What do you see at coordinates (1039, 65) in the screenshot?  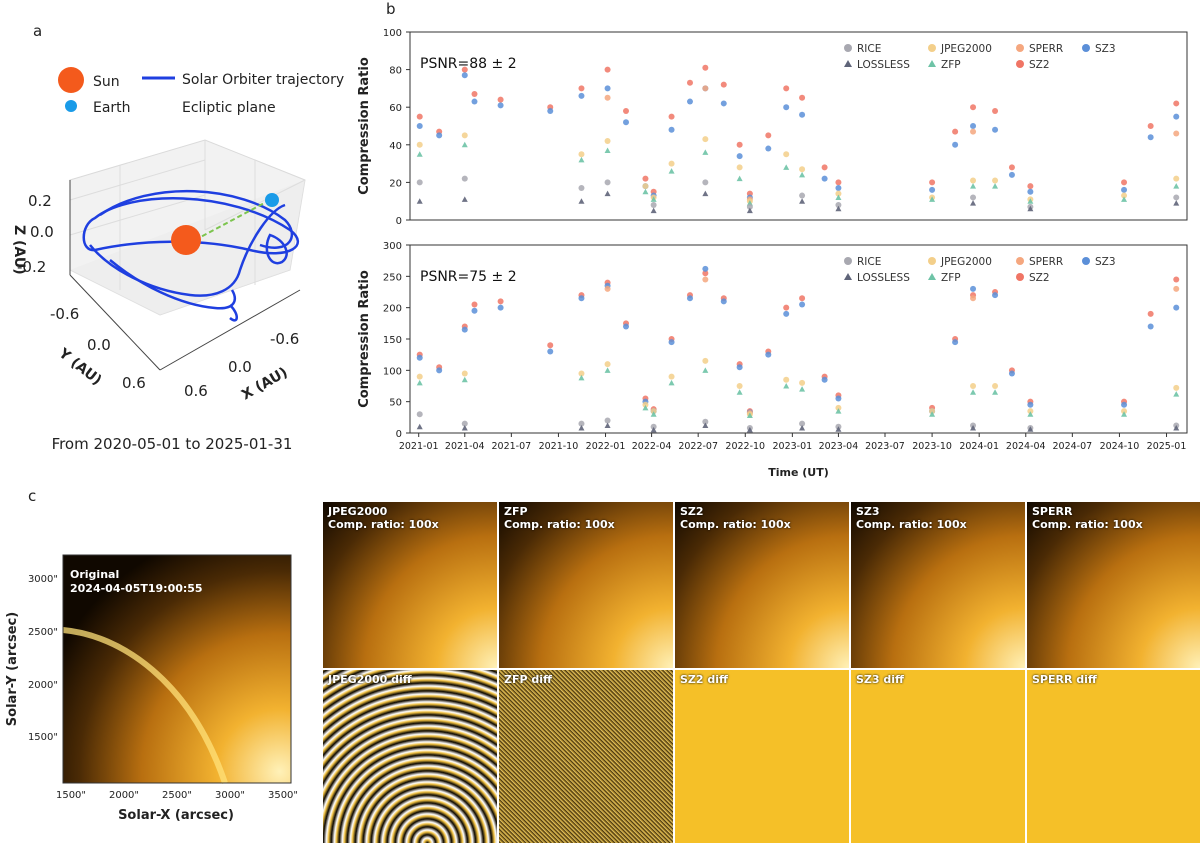 I see `chart-0-legend-label: SZ2` at bounding box center [1039, 65].